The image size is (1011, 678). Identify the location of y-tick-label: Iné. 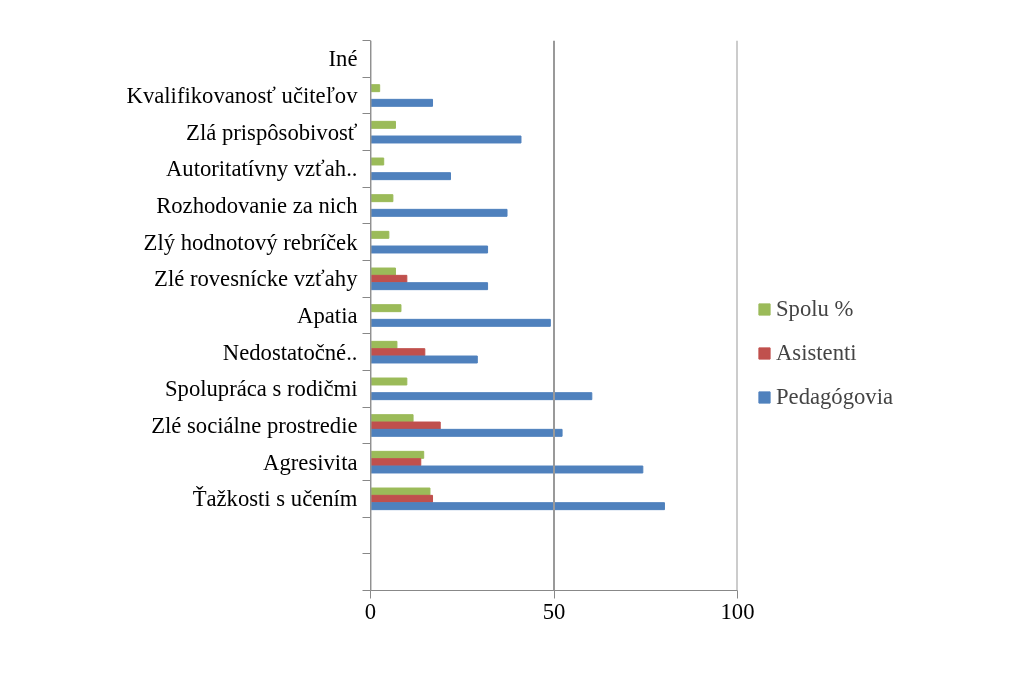
(343, 59).